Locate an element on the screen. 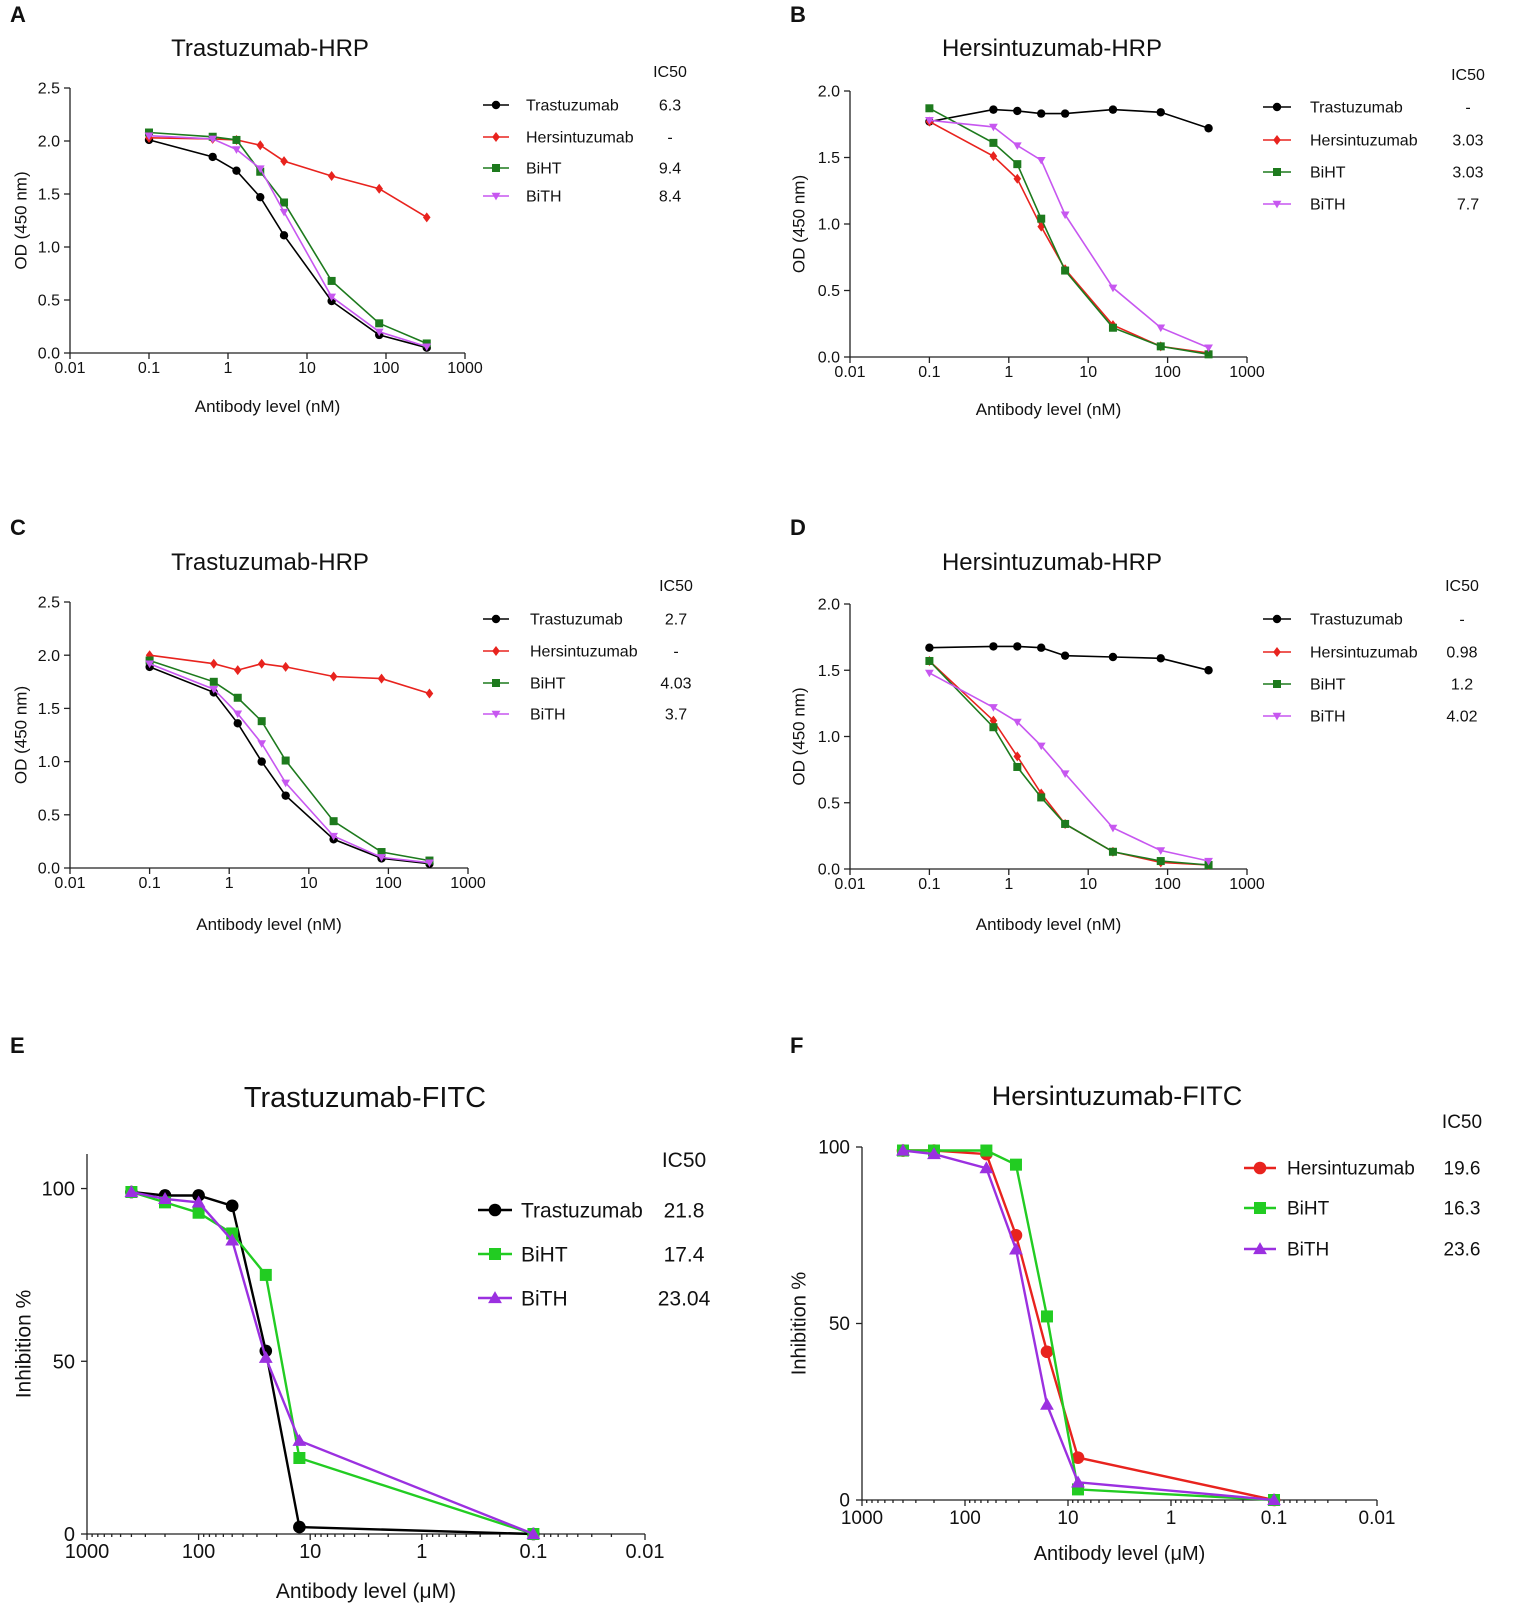 Image resolution: width=1537 pixels, height=1619 pixels. y-tick-label: 1.5 is located at coordinates (829, 671).